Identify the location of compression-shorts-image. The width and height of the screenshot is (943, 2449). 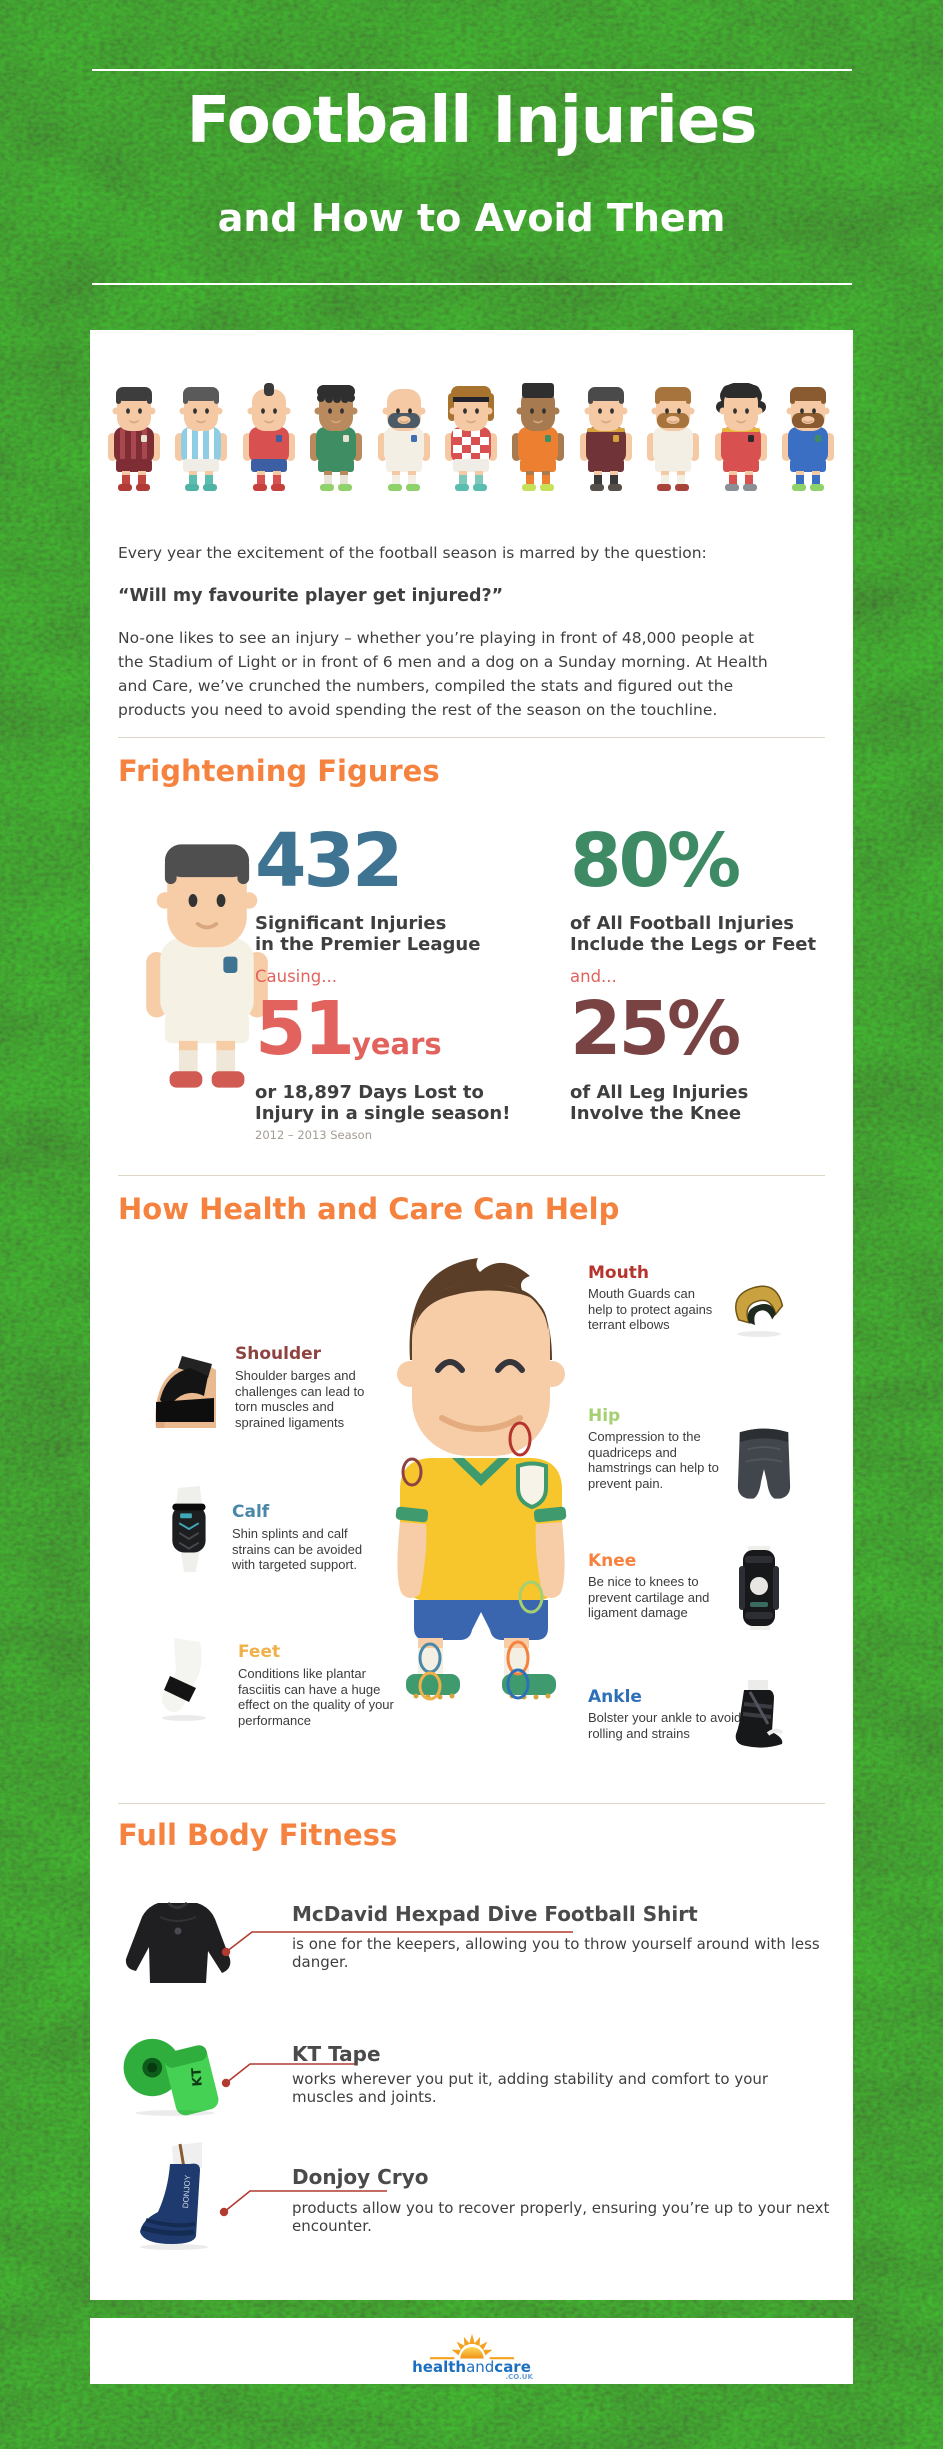
(764, 1463).